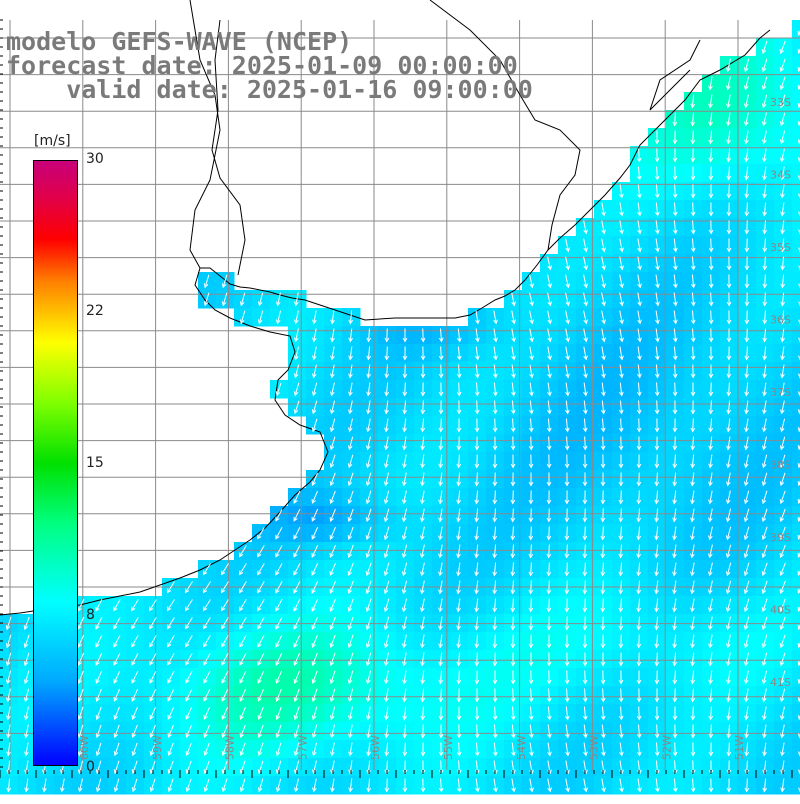 The height and width of the screenshot is (804, 800). What do you see at coordinates (780, 682) in the screenshot?
I see `lat-label: 41S` at bounding box center [780, 682].